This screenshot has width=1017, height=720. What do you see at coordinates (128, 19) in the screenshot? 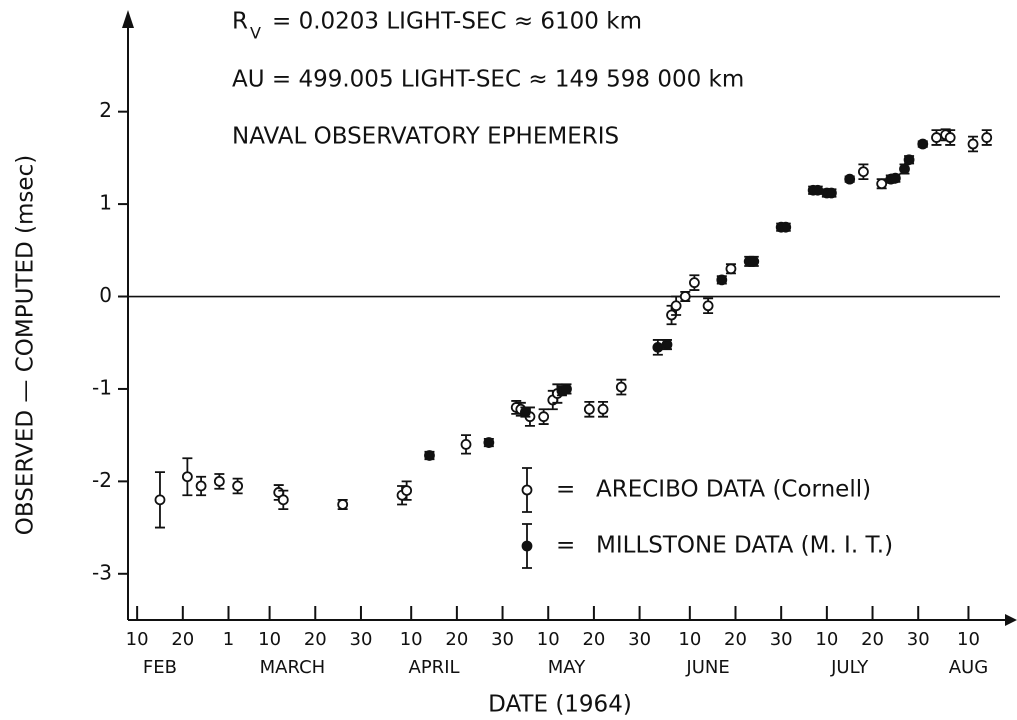
I see `y-axis-arrow` at bounding box center [128, 19].